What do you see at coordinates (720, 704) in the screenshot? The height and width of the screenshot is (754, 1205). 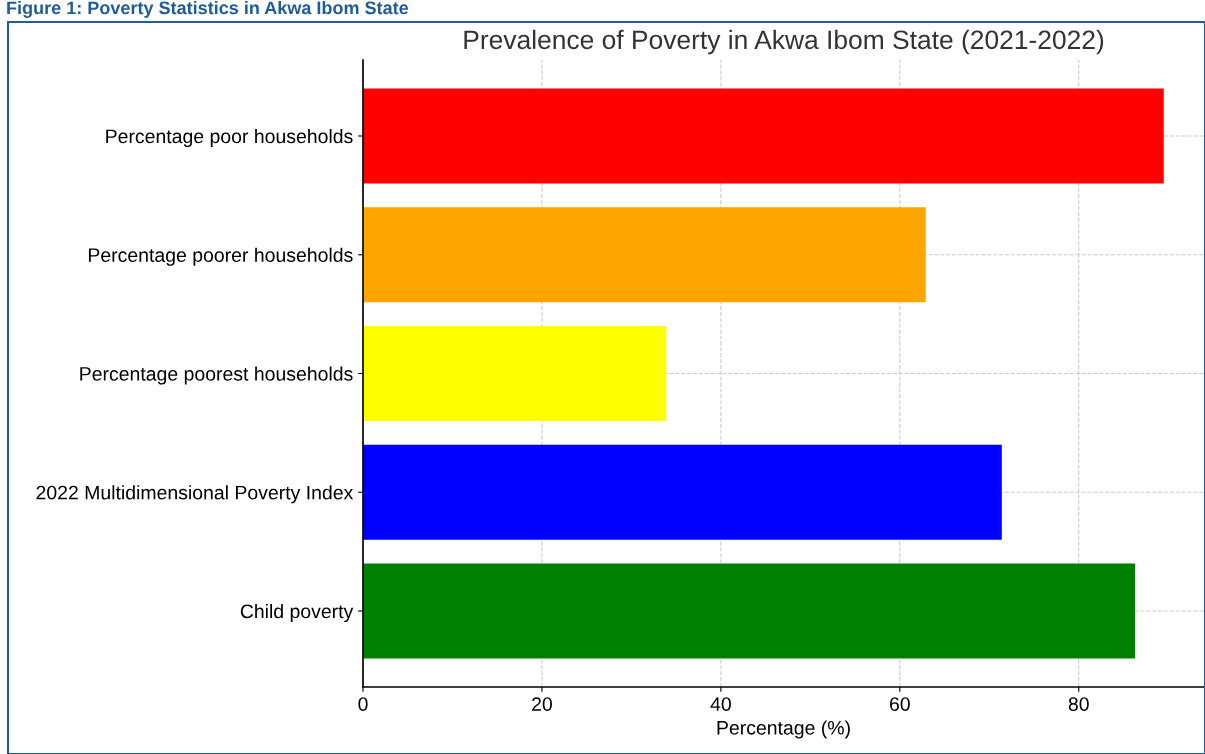 I see `x-tick-label: 40` at bounding box center [720, 704].